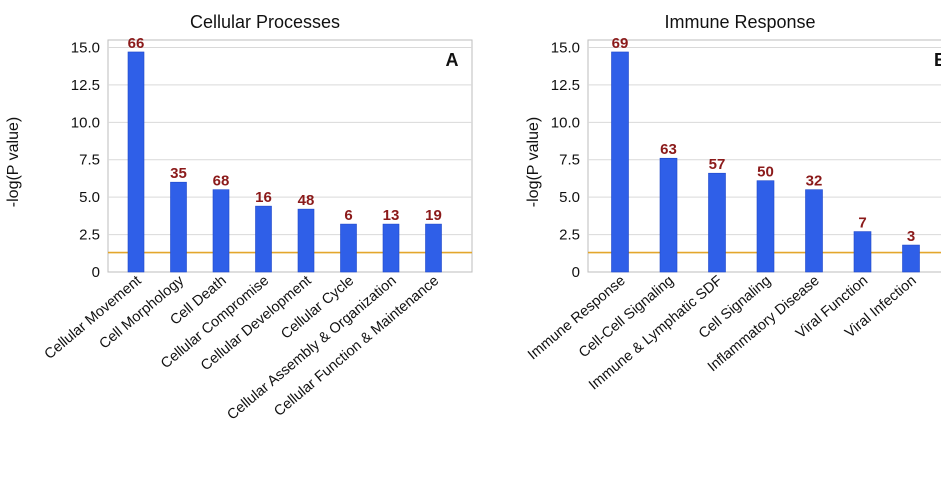 The height and width of the screenshot is (499, 941). Describe the element at coordinates (717, 164) in the screenshot. I see `bar-data-label: 57` at that location.